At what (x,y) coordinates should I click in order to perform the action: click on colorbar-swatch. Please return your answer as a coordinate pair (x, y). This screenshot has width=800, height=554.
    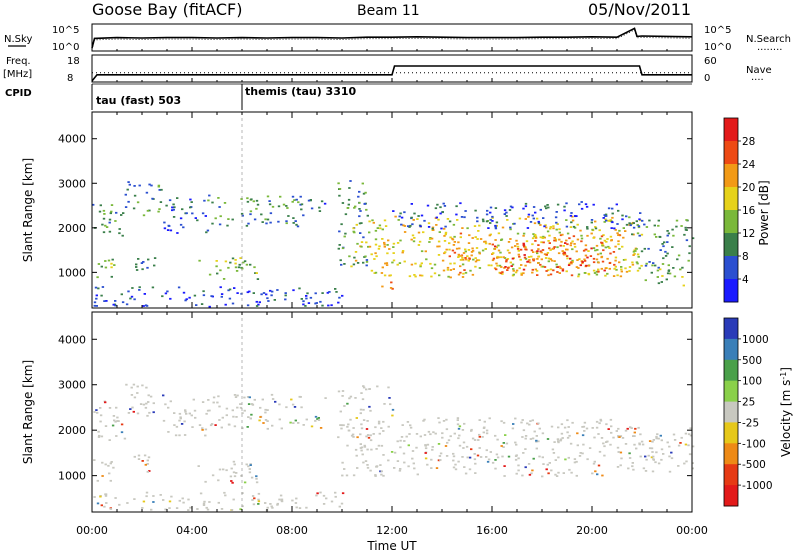
    Looking at the image, I should click on (731, 176).